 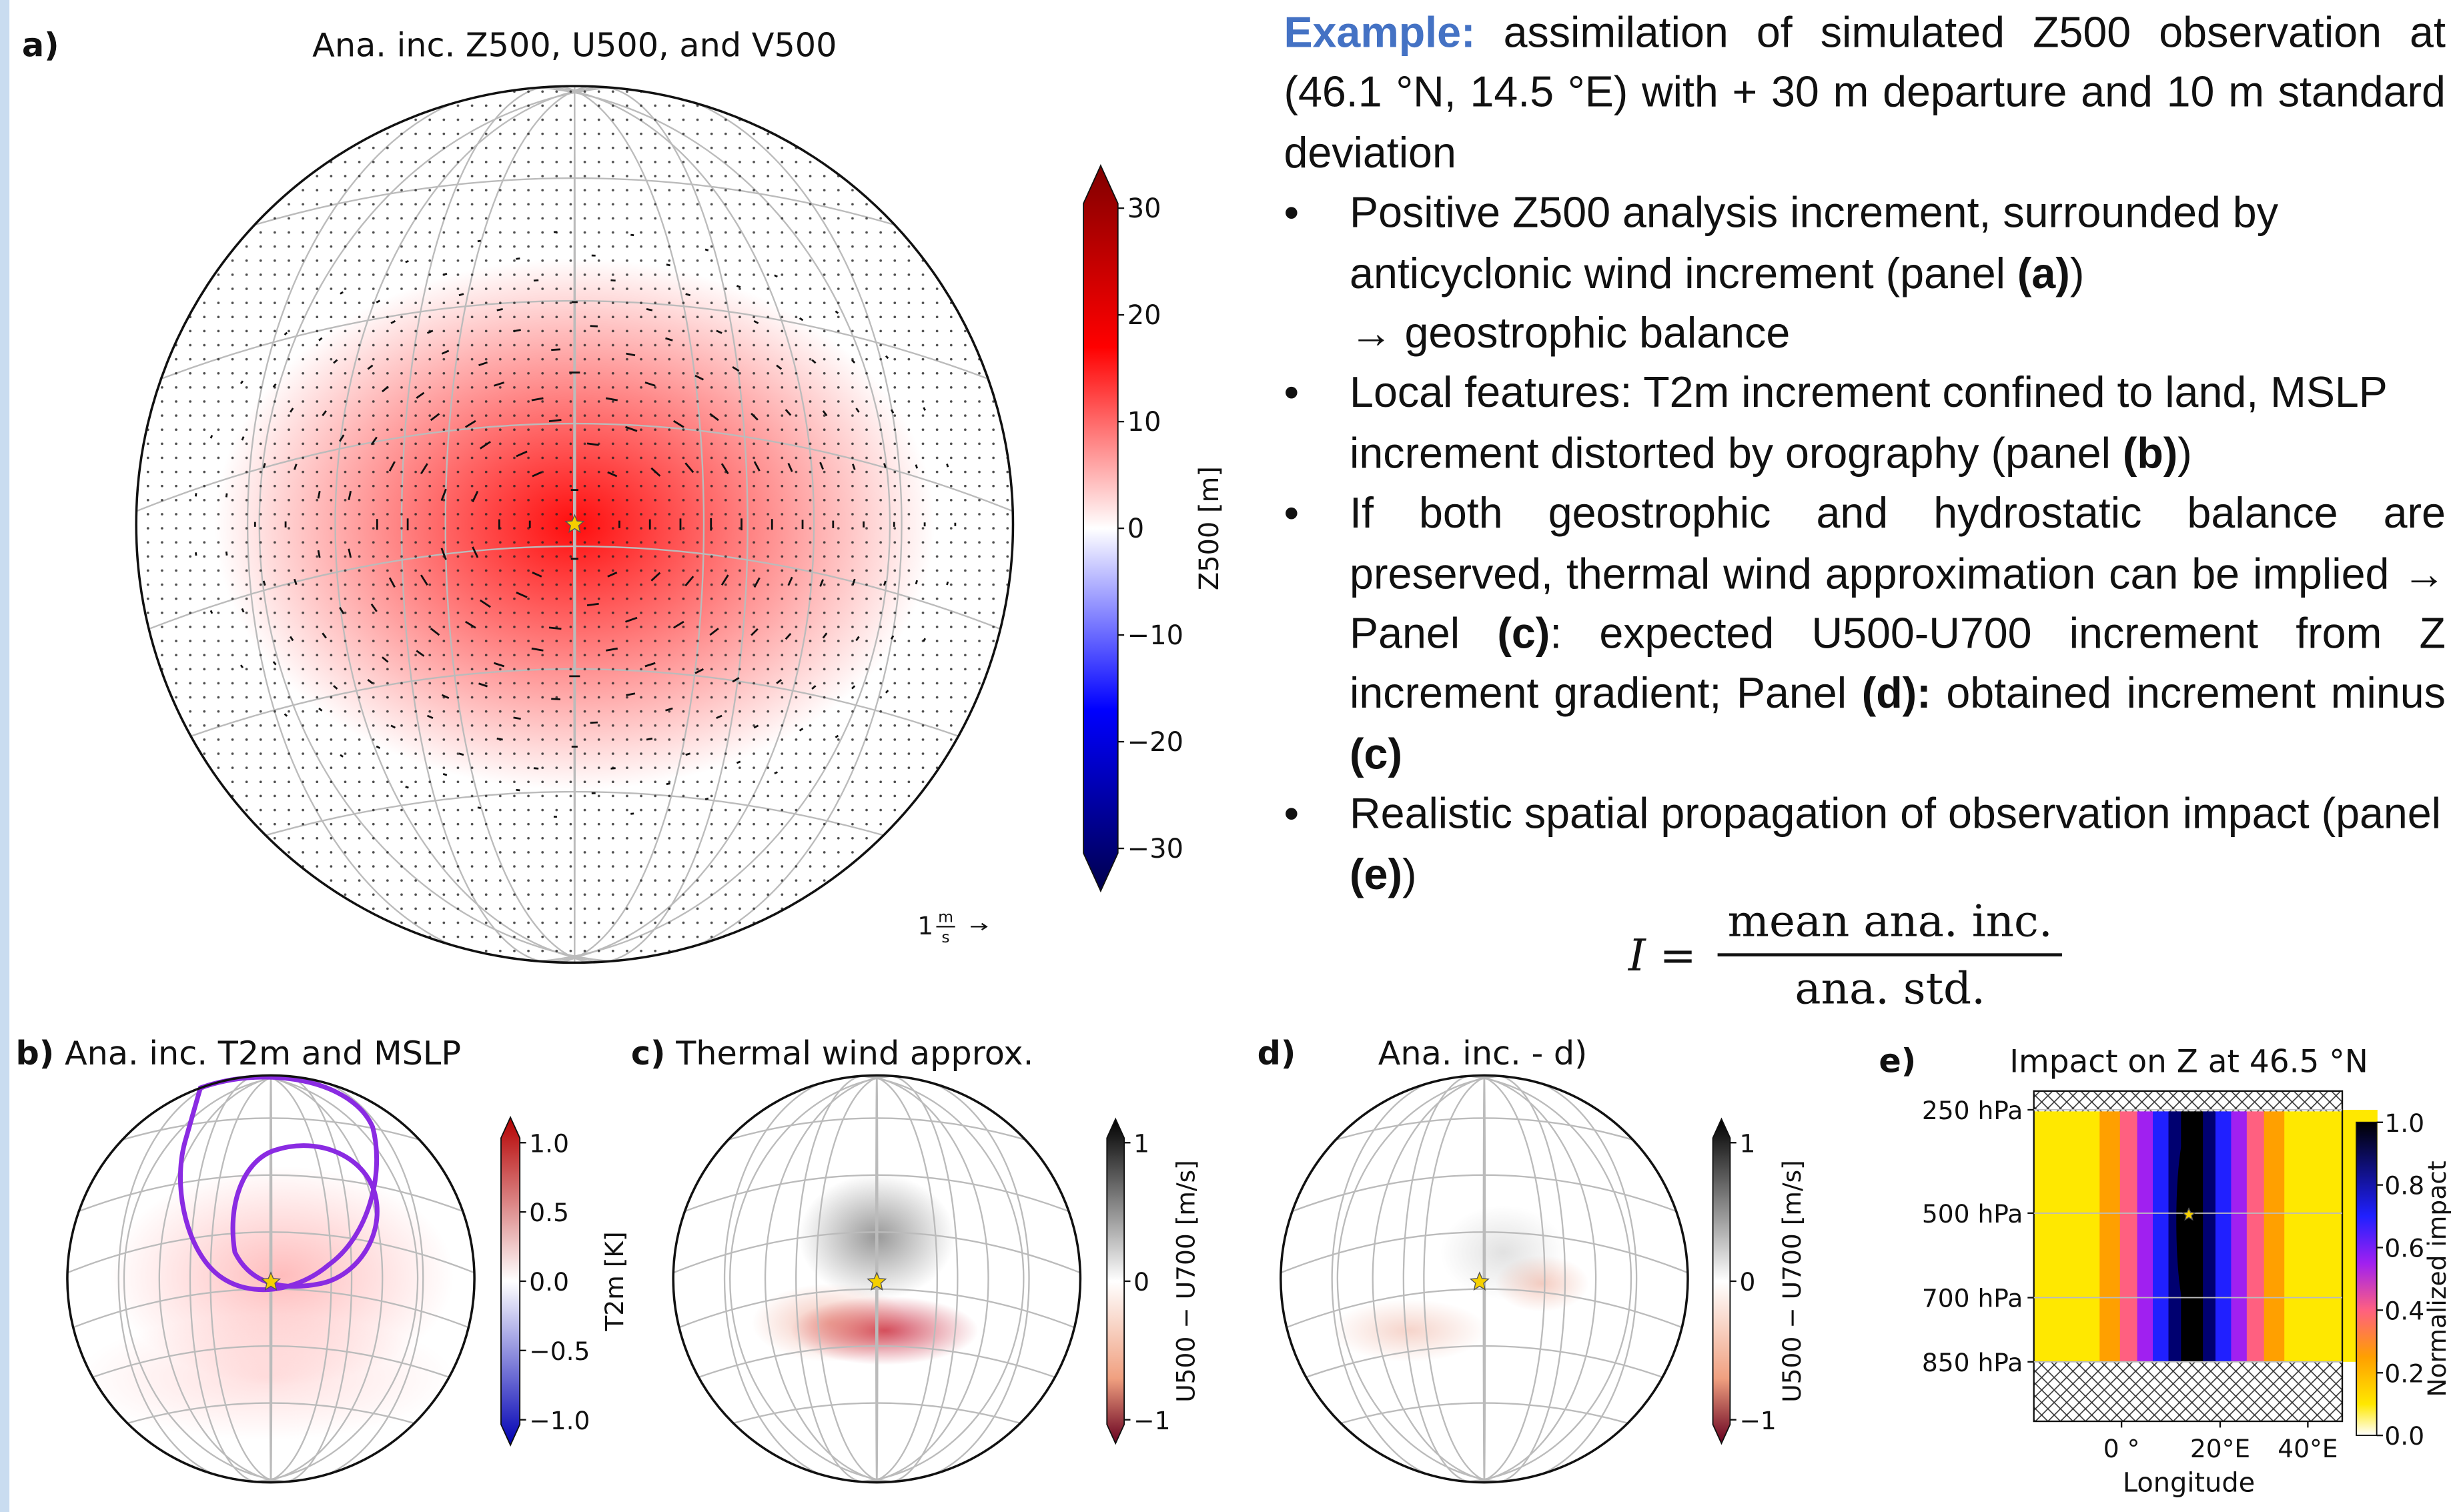 What do you see at coordinates (2437, 1279) in the screenshot?
I see `colorbar-label: Normalized impact` at bounding box center [2437, 1279].